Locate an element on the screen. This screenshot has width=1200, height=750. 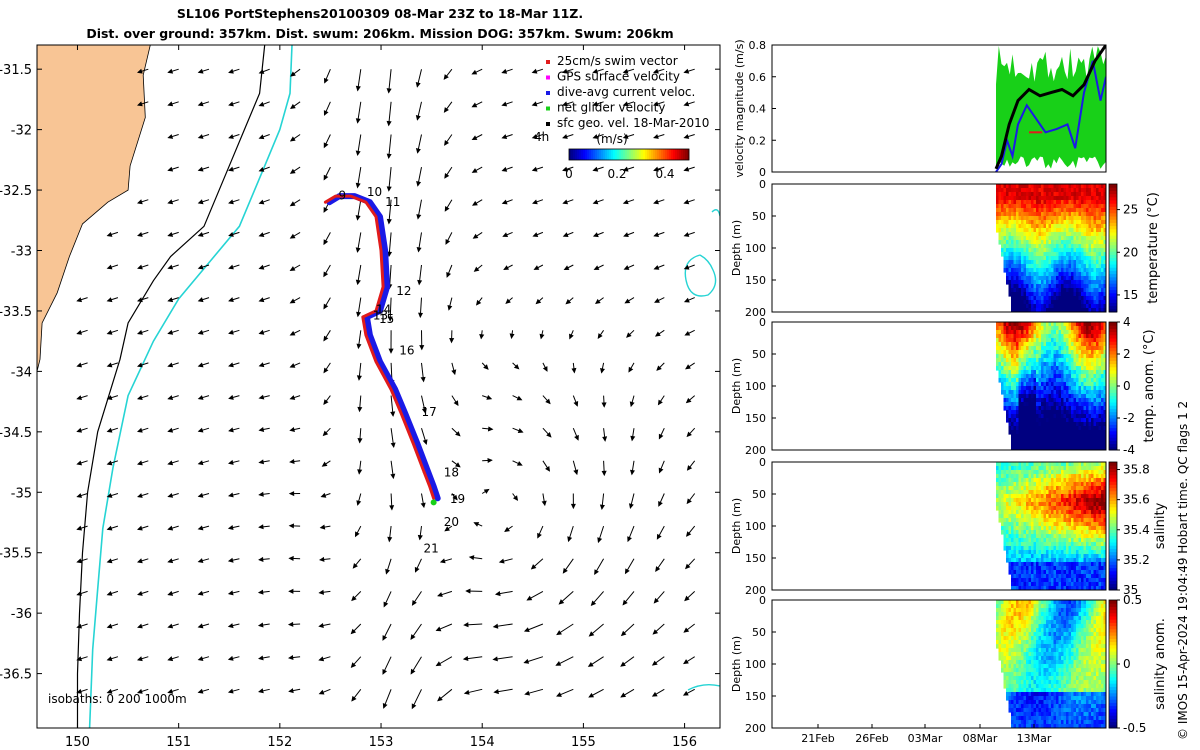
temperature-ylabel: Depth (m) is located at coordinates (736, 248).